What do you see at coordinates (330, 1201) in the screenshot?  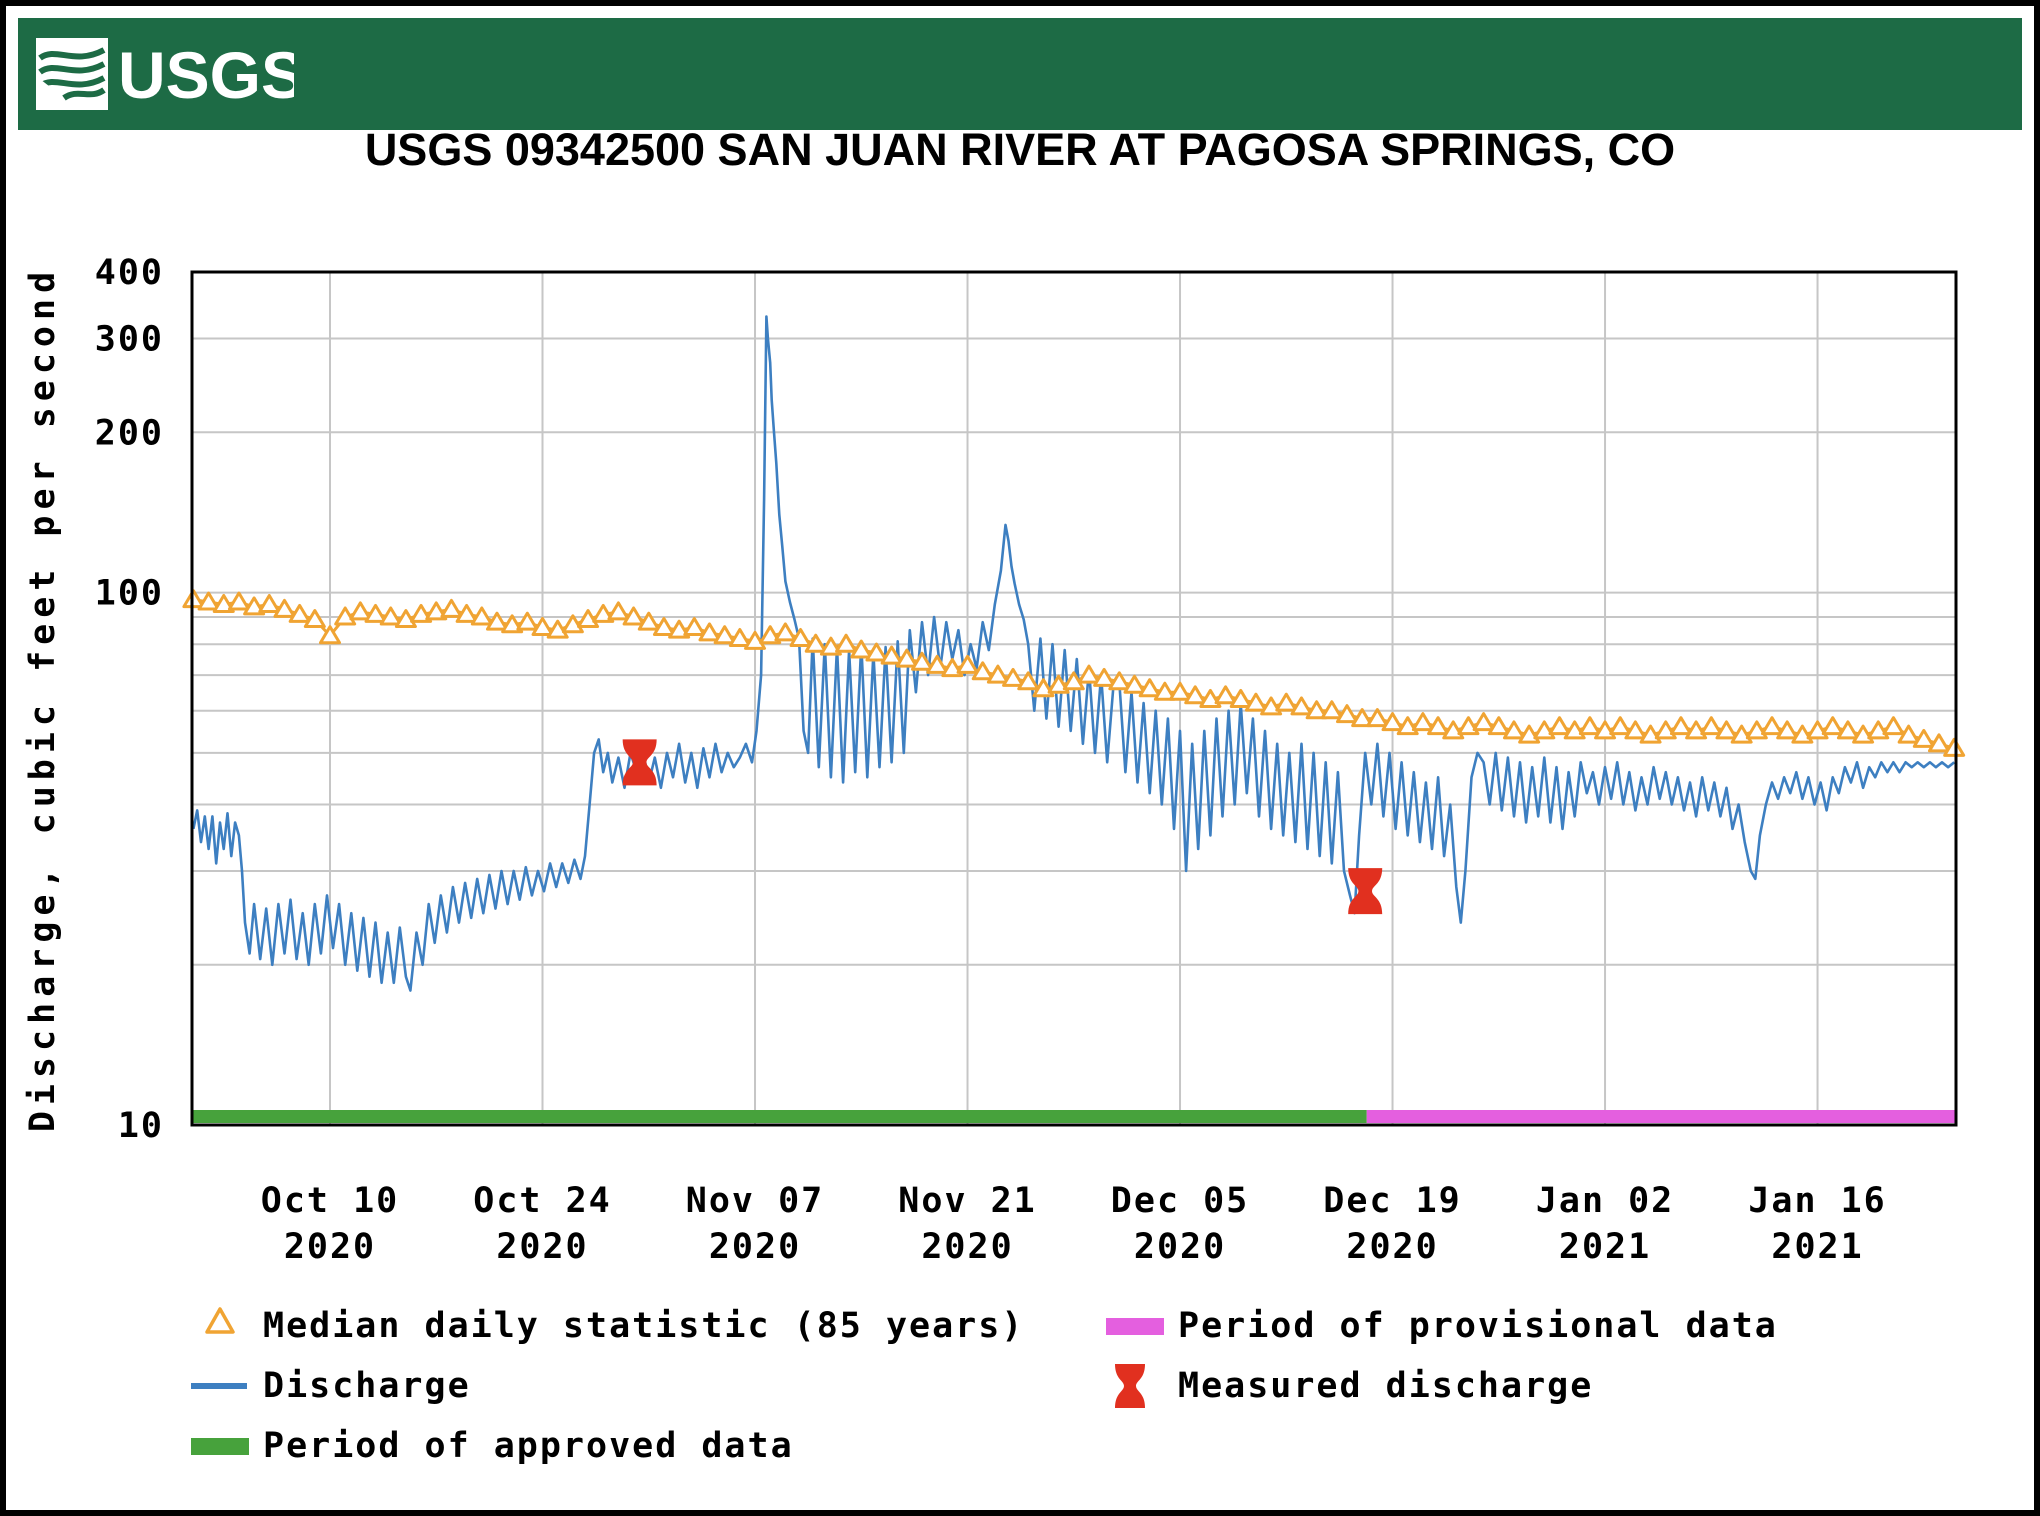 I see `svg-text: Oct 10` at bounding box center [330, 1201].